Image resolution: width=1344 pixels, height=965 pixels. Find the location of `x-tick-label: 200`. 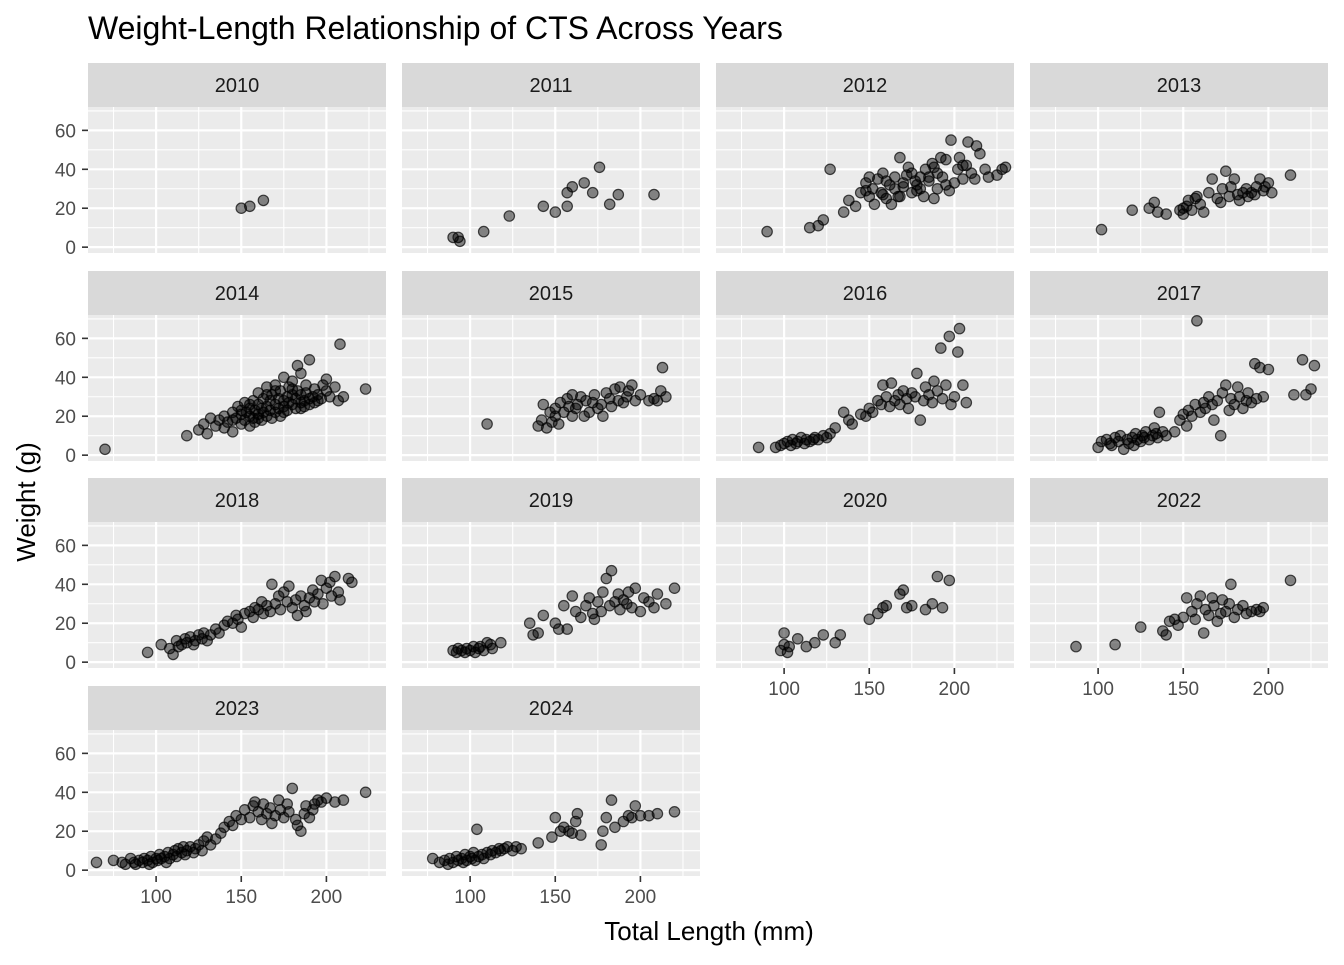

x-tick-label: 200 is located at coordinates (1269, 689).